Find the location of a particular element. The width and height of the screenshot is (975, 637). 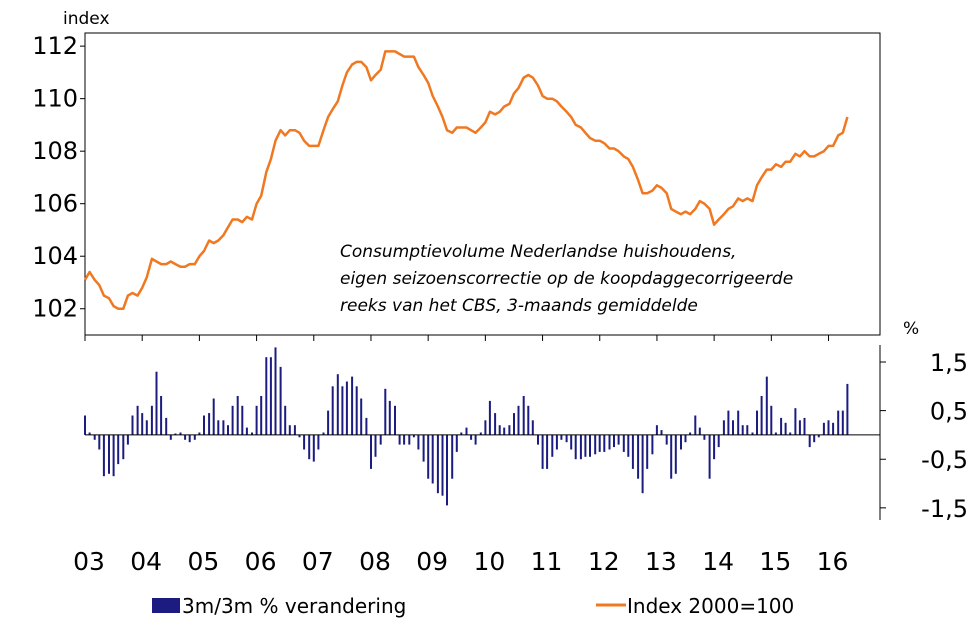

top-x-tick-marks is located at coordinates (457, 338).